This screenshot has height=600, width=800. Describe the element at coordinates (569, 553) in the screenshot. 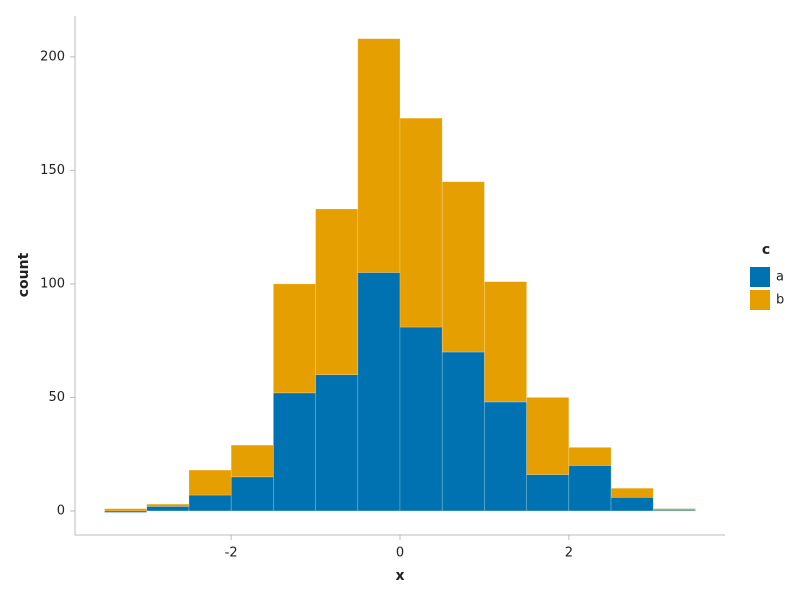

I see `x-tick-label: 2` at that location.